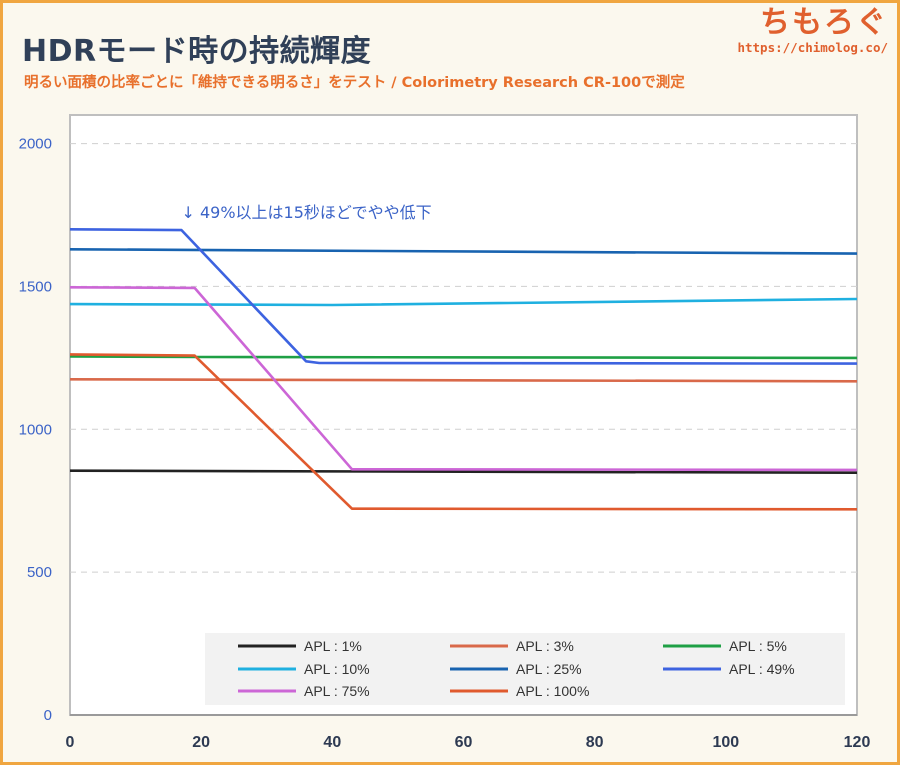 The width and height of the screenshot is (900, 765). What do you see at coordinates (545, 646) in the screenshot?
I see `legend-label: APL : 3%` at bounding box center [545, 646].